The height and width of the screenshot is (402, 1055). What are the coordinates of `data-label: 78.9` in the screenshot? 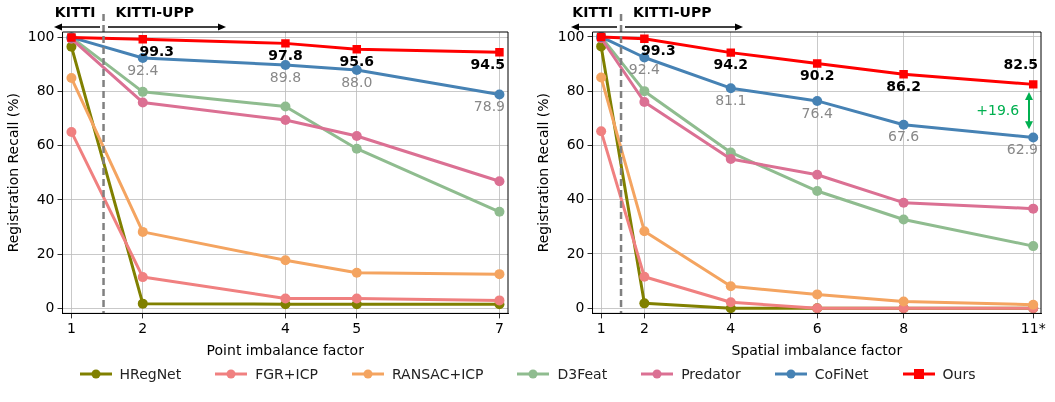 It's located at (489, 106).